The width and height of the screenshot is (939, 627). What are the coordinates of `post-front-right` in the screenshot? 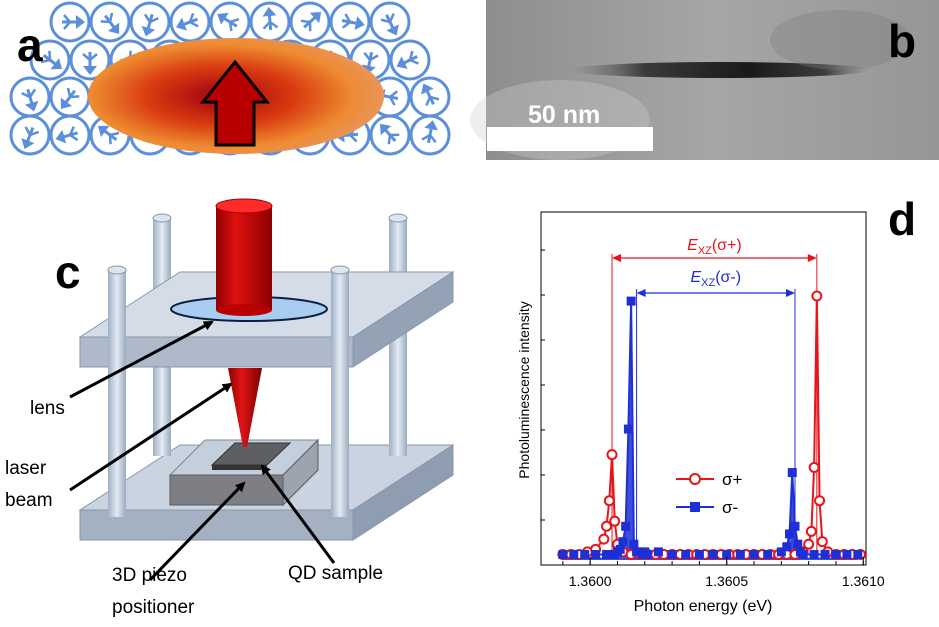 It's located at (340, 393).